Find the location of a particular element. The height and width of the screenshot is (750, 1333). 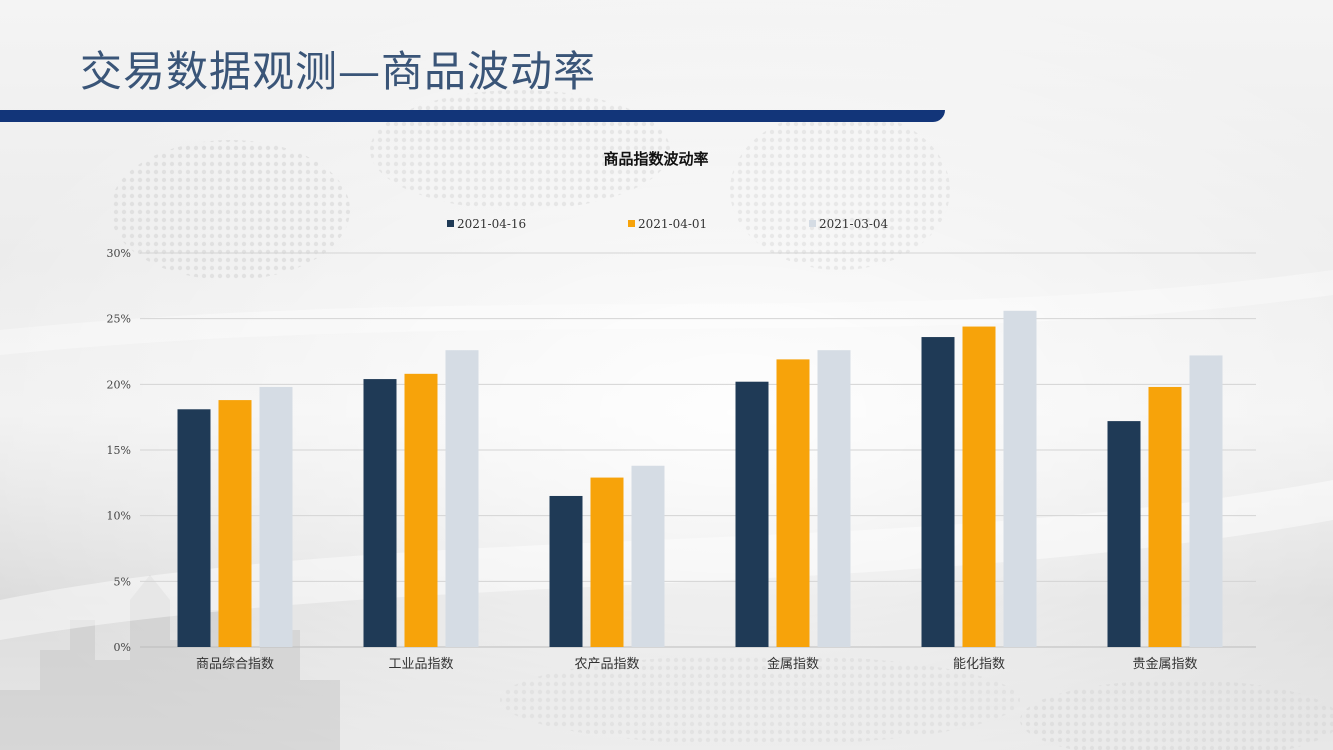

x-category-label: 贵金属指数 is located at coordinates (1164, 664).